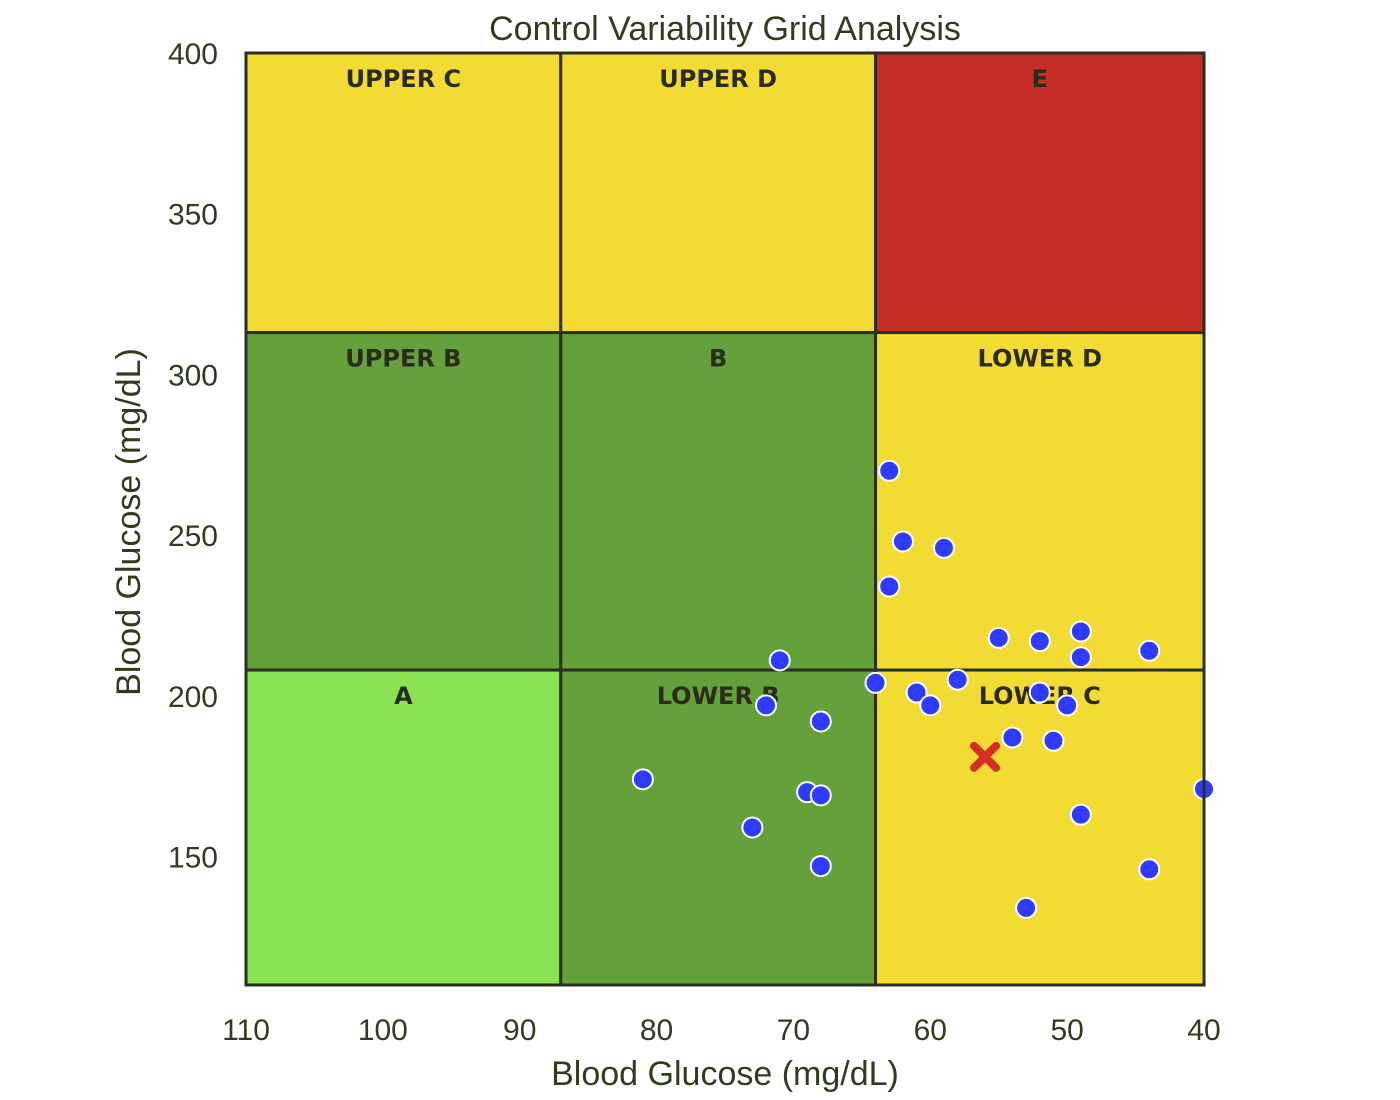 This screenshot has width=1400, height=1100. Describe the element at coordinates (403, 501) in the screenshot. I see `zone-upper-b` at that location.